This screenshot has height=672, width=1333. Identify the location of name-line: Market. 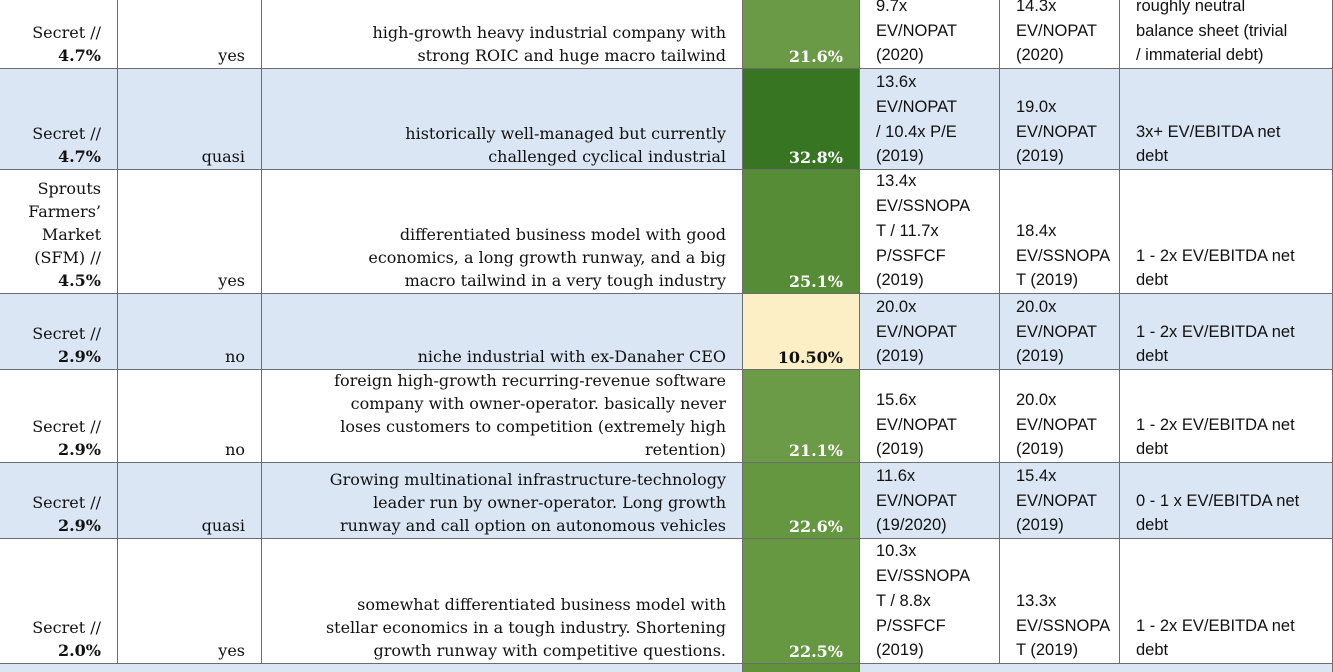
(71, 234).